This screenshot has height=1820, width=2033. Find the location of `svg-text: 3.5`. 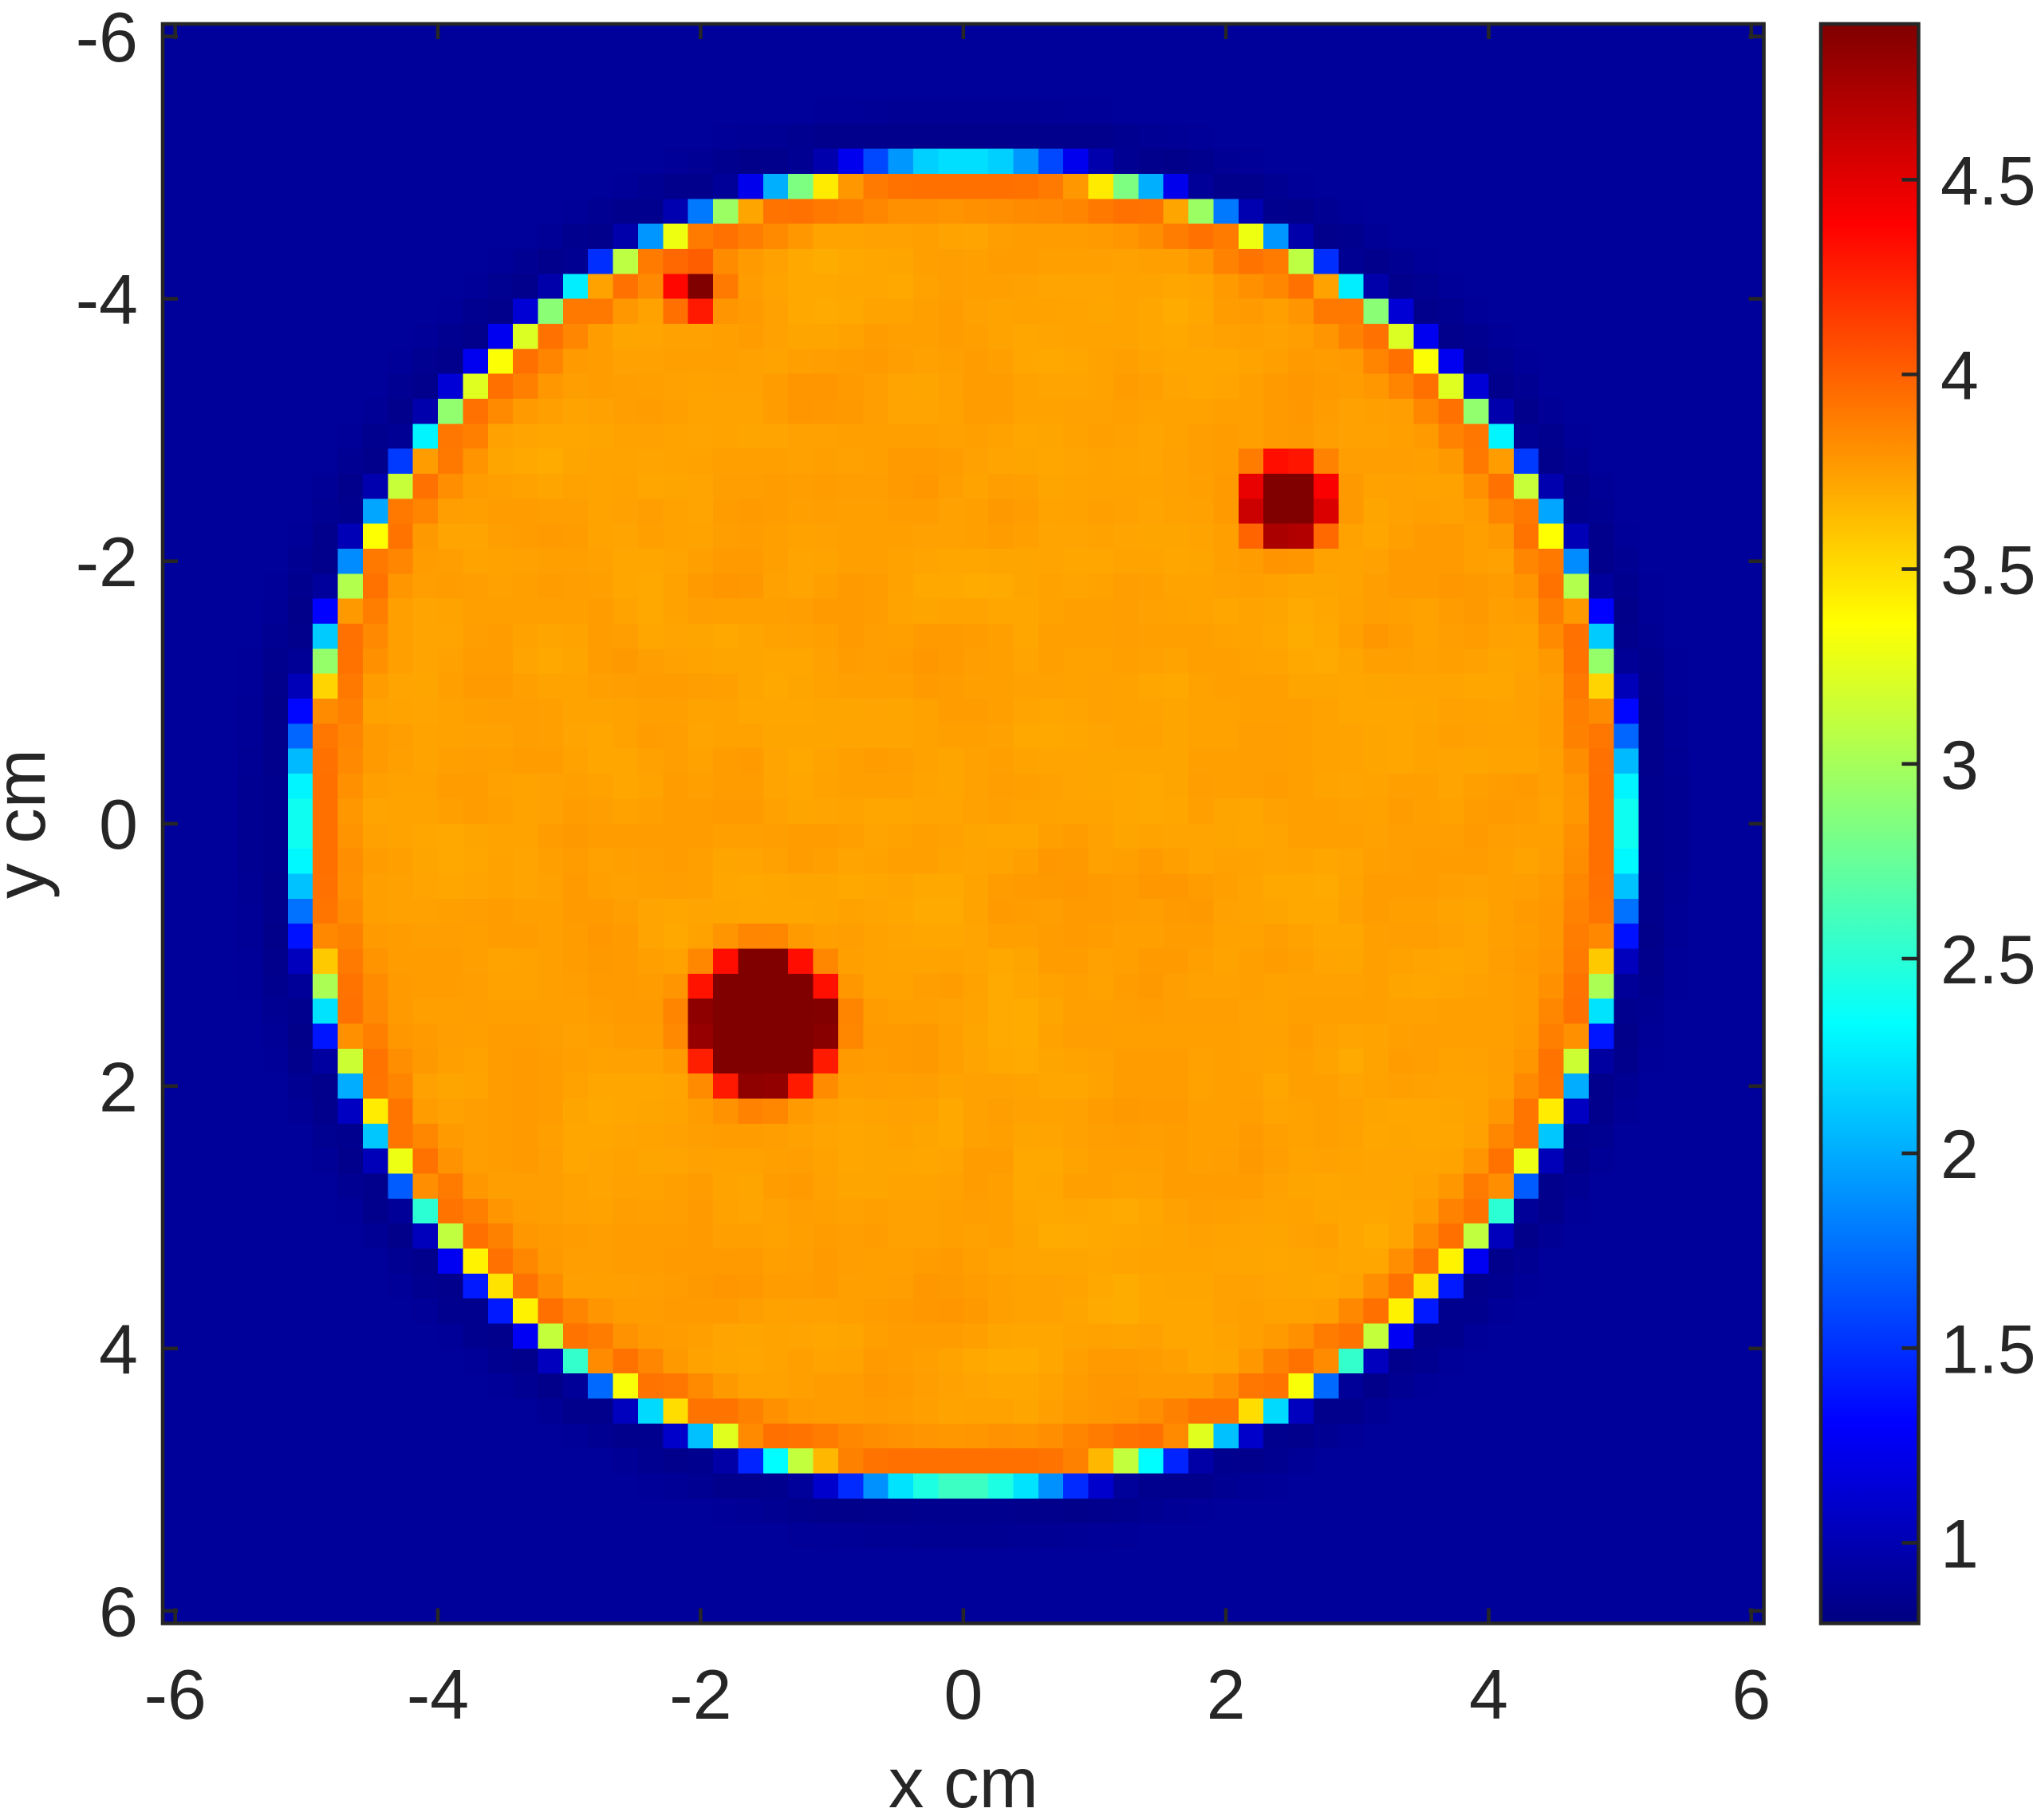

svg-text: 3.5 is located at coordinates (1986, 571).